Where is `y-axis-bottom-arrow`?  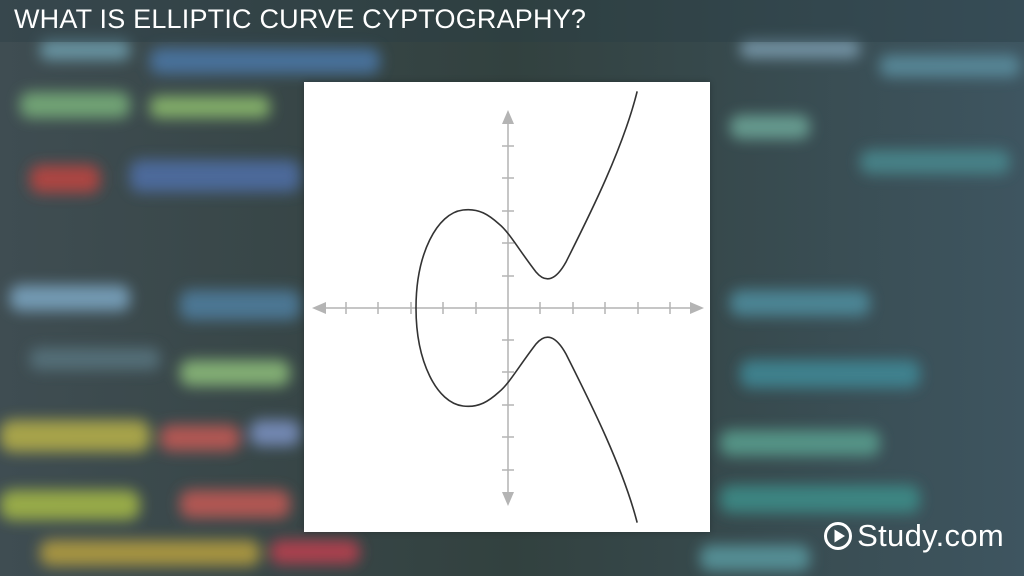
y-axis-bottom-arrow is located at coordinates (508, 499).